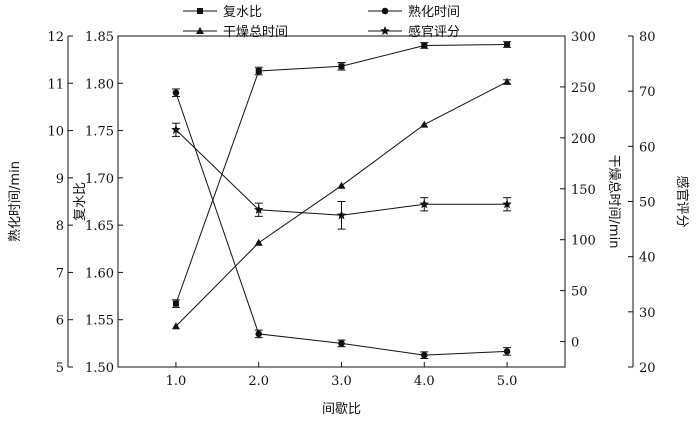 The image size is (698, 422). Describe the element at coordinates (242, 12) in the screenshot. I see `legend-label: 复水比` at that location.